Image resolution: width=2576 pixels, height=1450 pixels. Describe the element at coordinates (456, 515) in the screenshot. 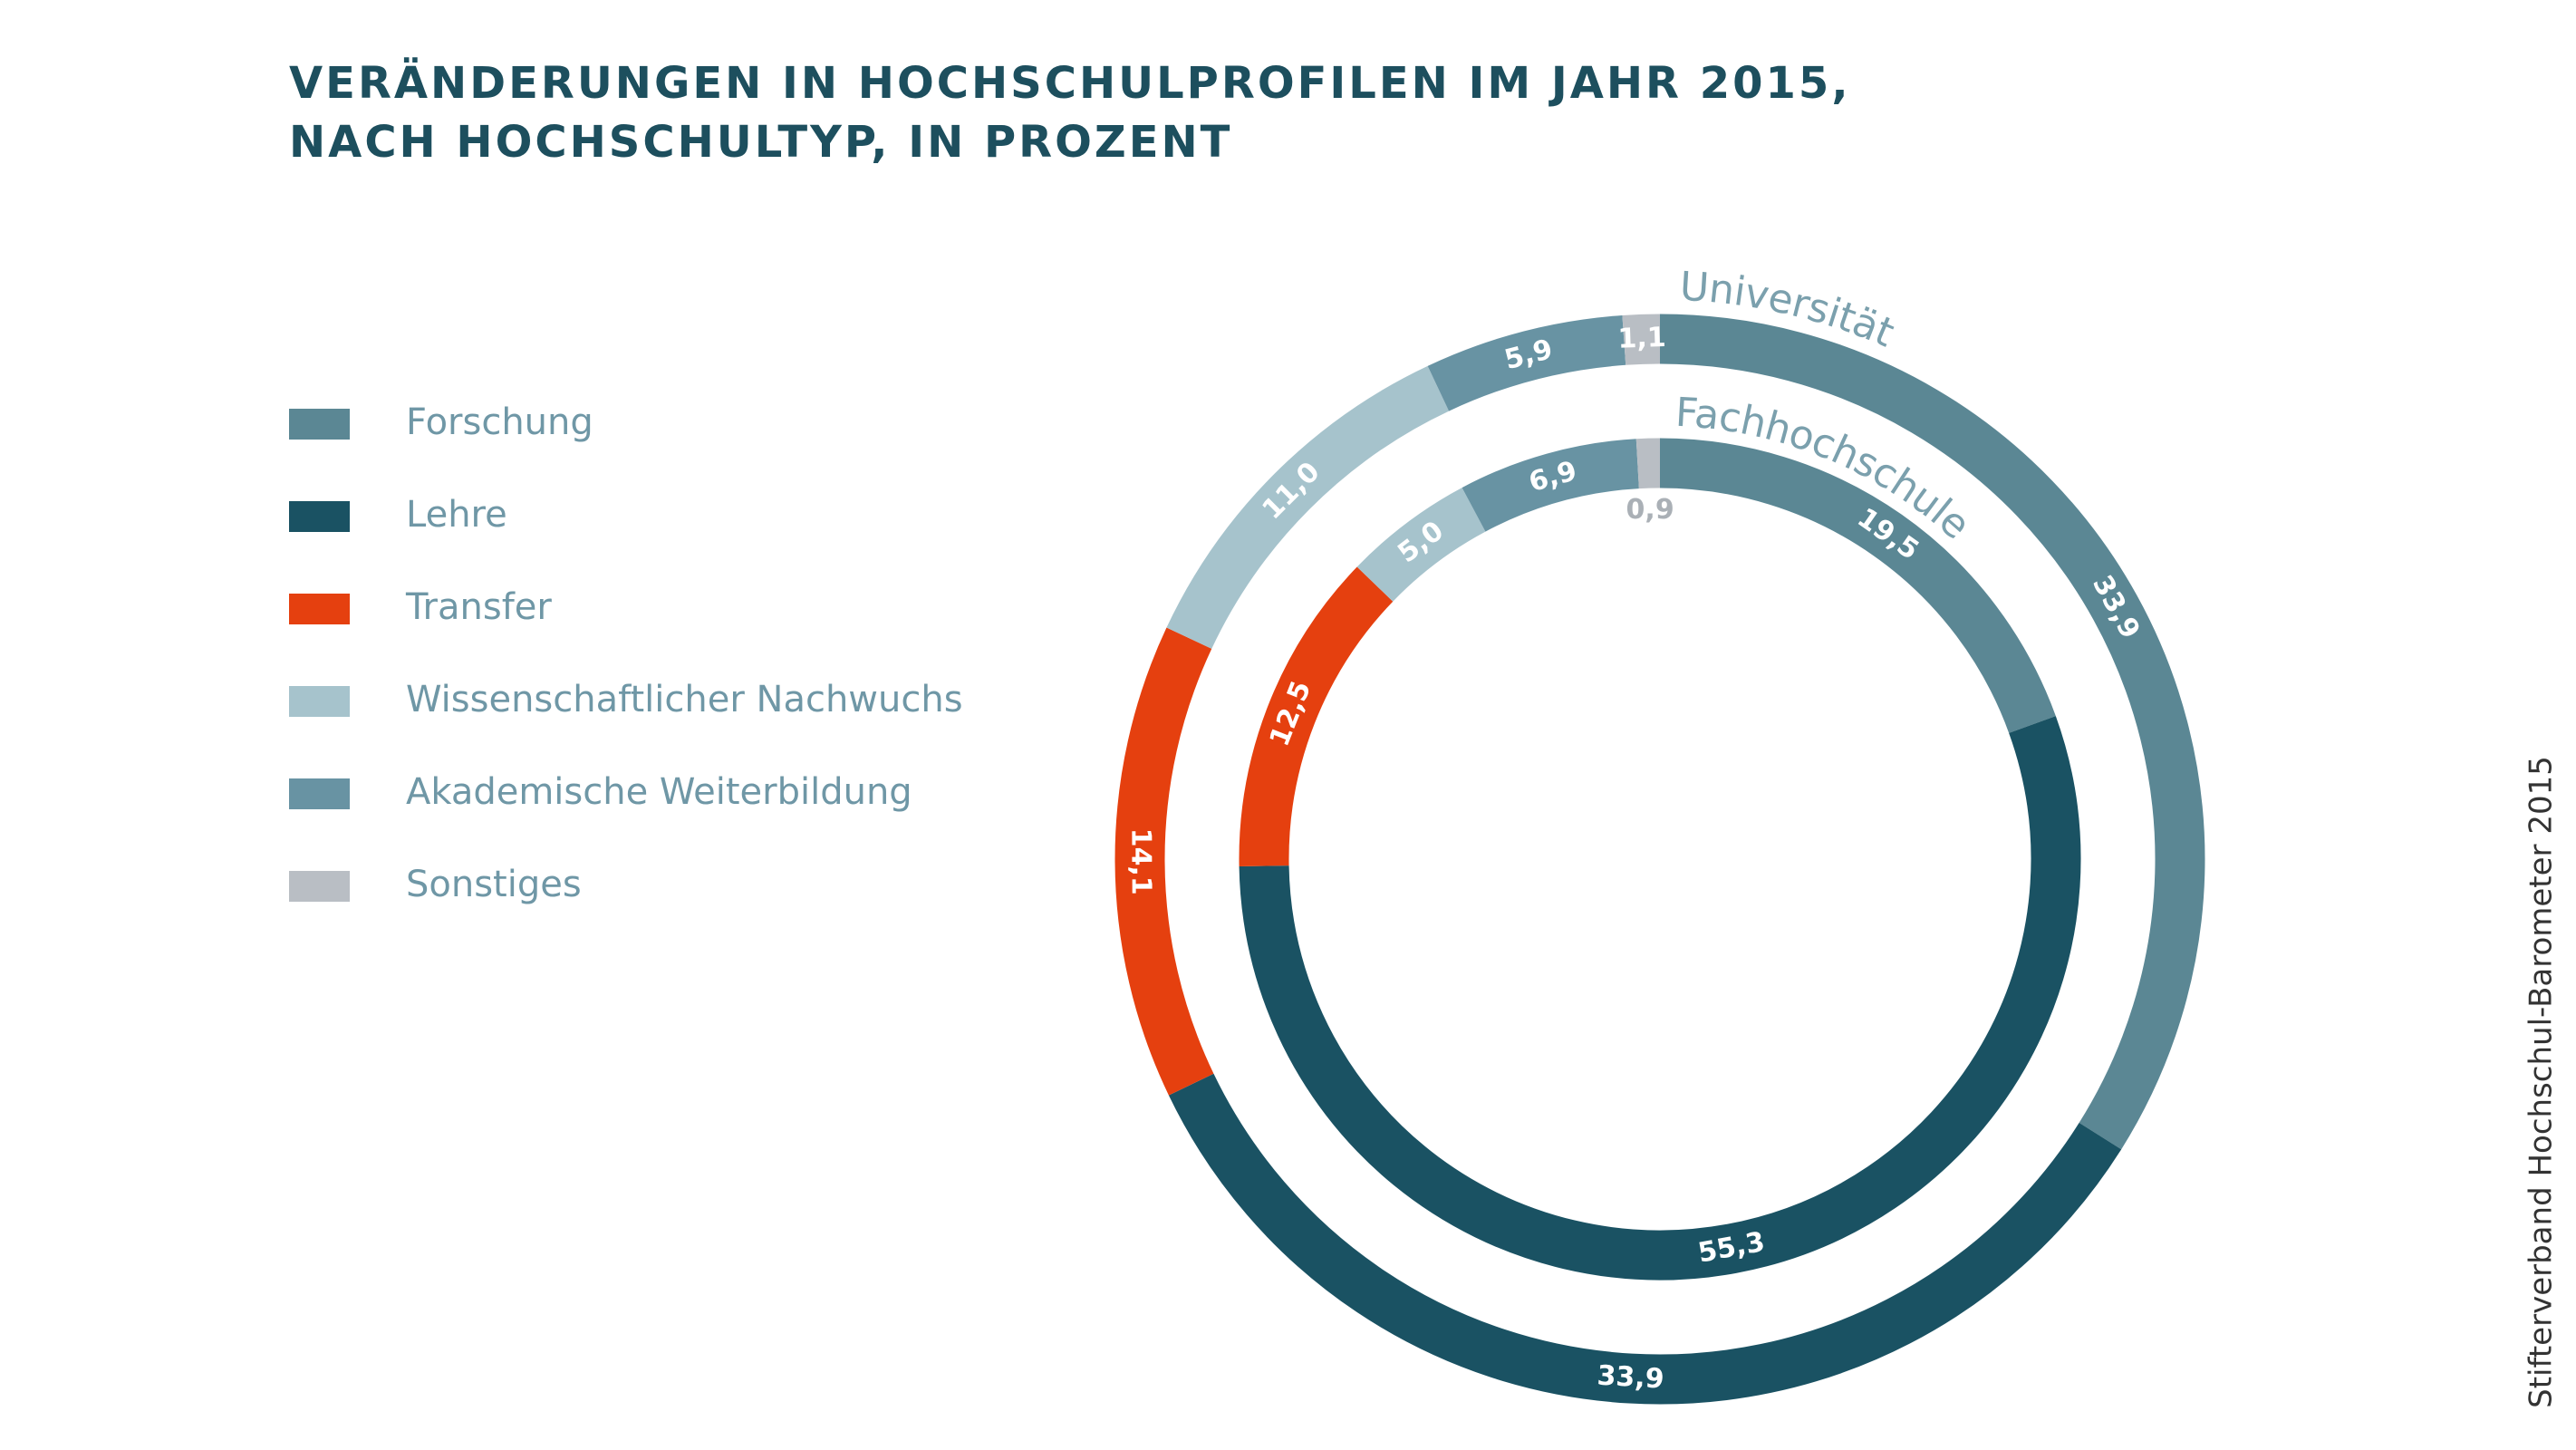

I see `legend-label: Lehre` at that location.